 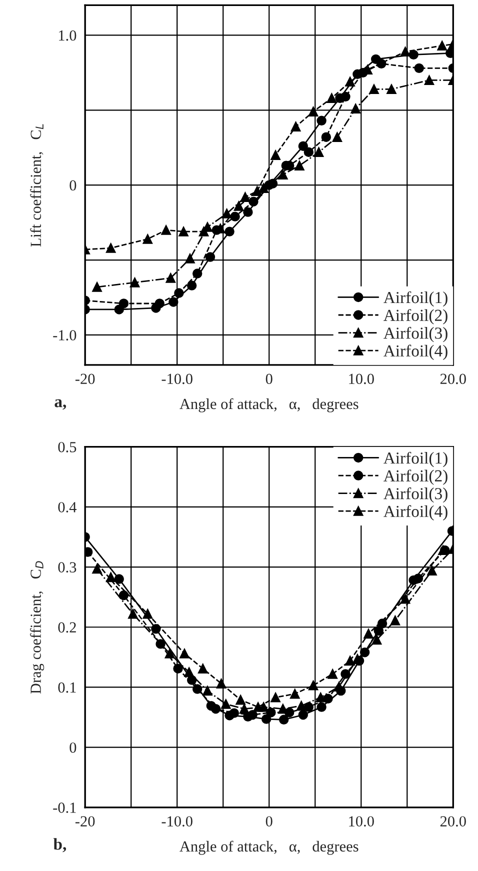 What do you see at coordinates (67, 447) in the screenshot?
I see `y-tick-label: 0.5` at bounding box center [67, 447].